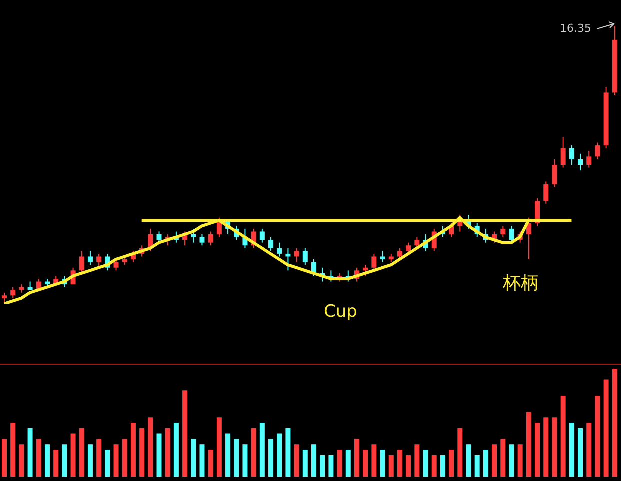 The image size is (621, 481). What do you see at coordinates (576, 28) in the screenshot?
I see `annotation: 16.35` at bounding box center [576, 28].